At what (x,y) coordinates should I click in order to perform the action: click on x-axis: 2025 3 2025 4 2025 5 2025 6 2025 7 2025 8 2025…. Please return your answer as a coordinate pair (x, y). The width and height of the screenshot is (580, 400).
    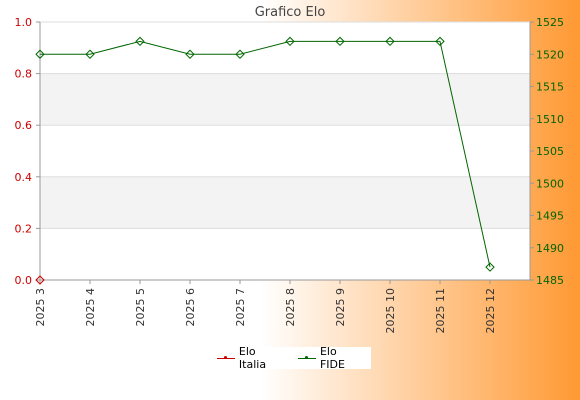
    Looking at the image, I should click on (282, 306).